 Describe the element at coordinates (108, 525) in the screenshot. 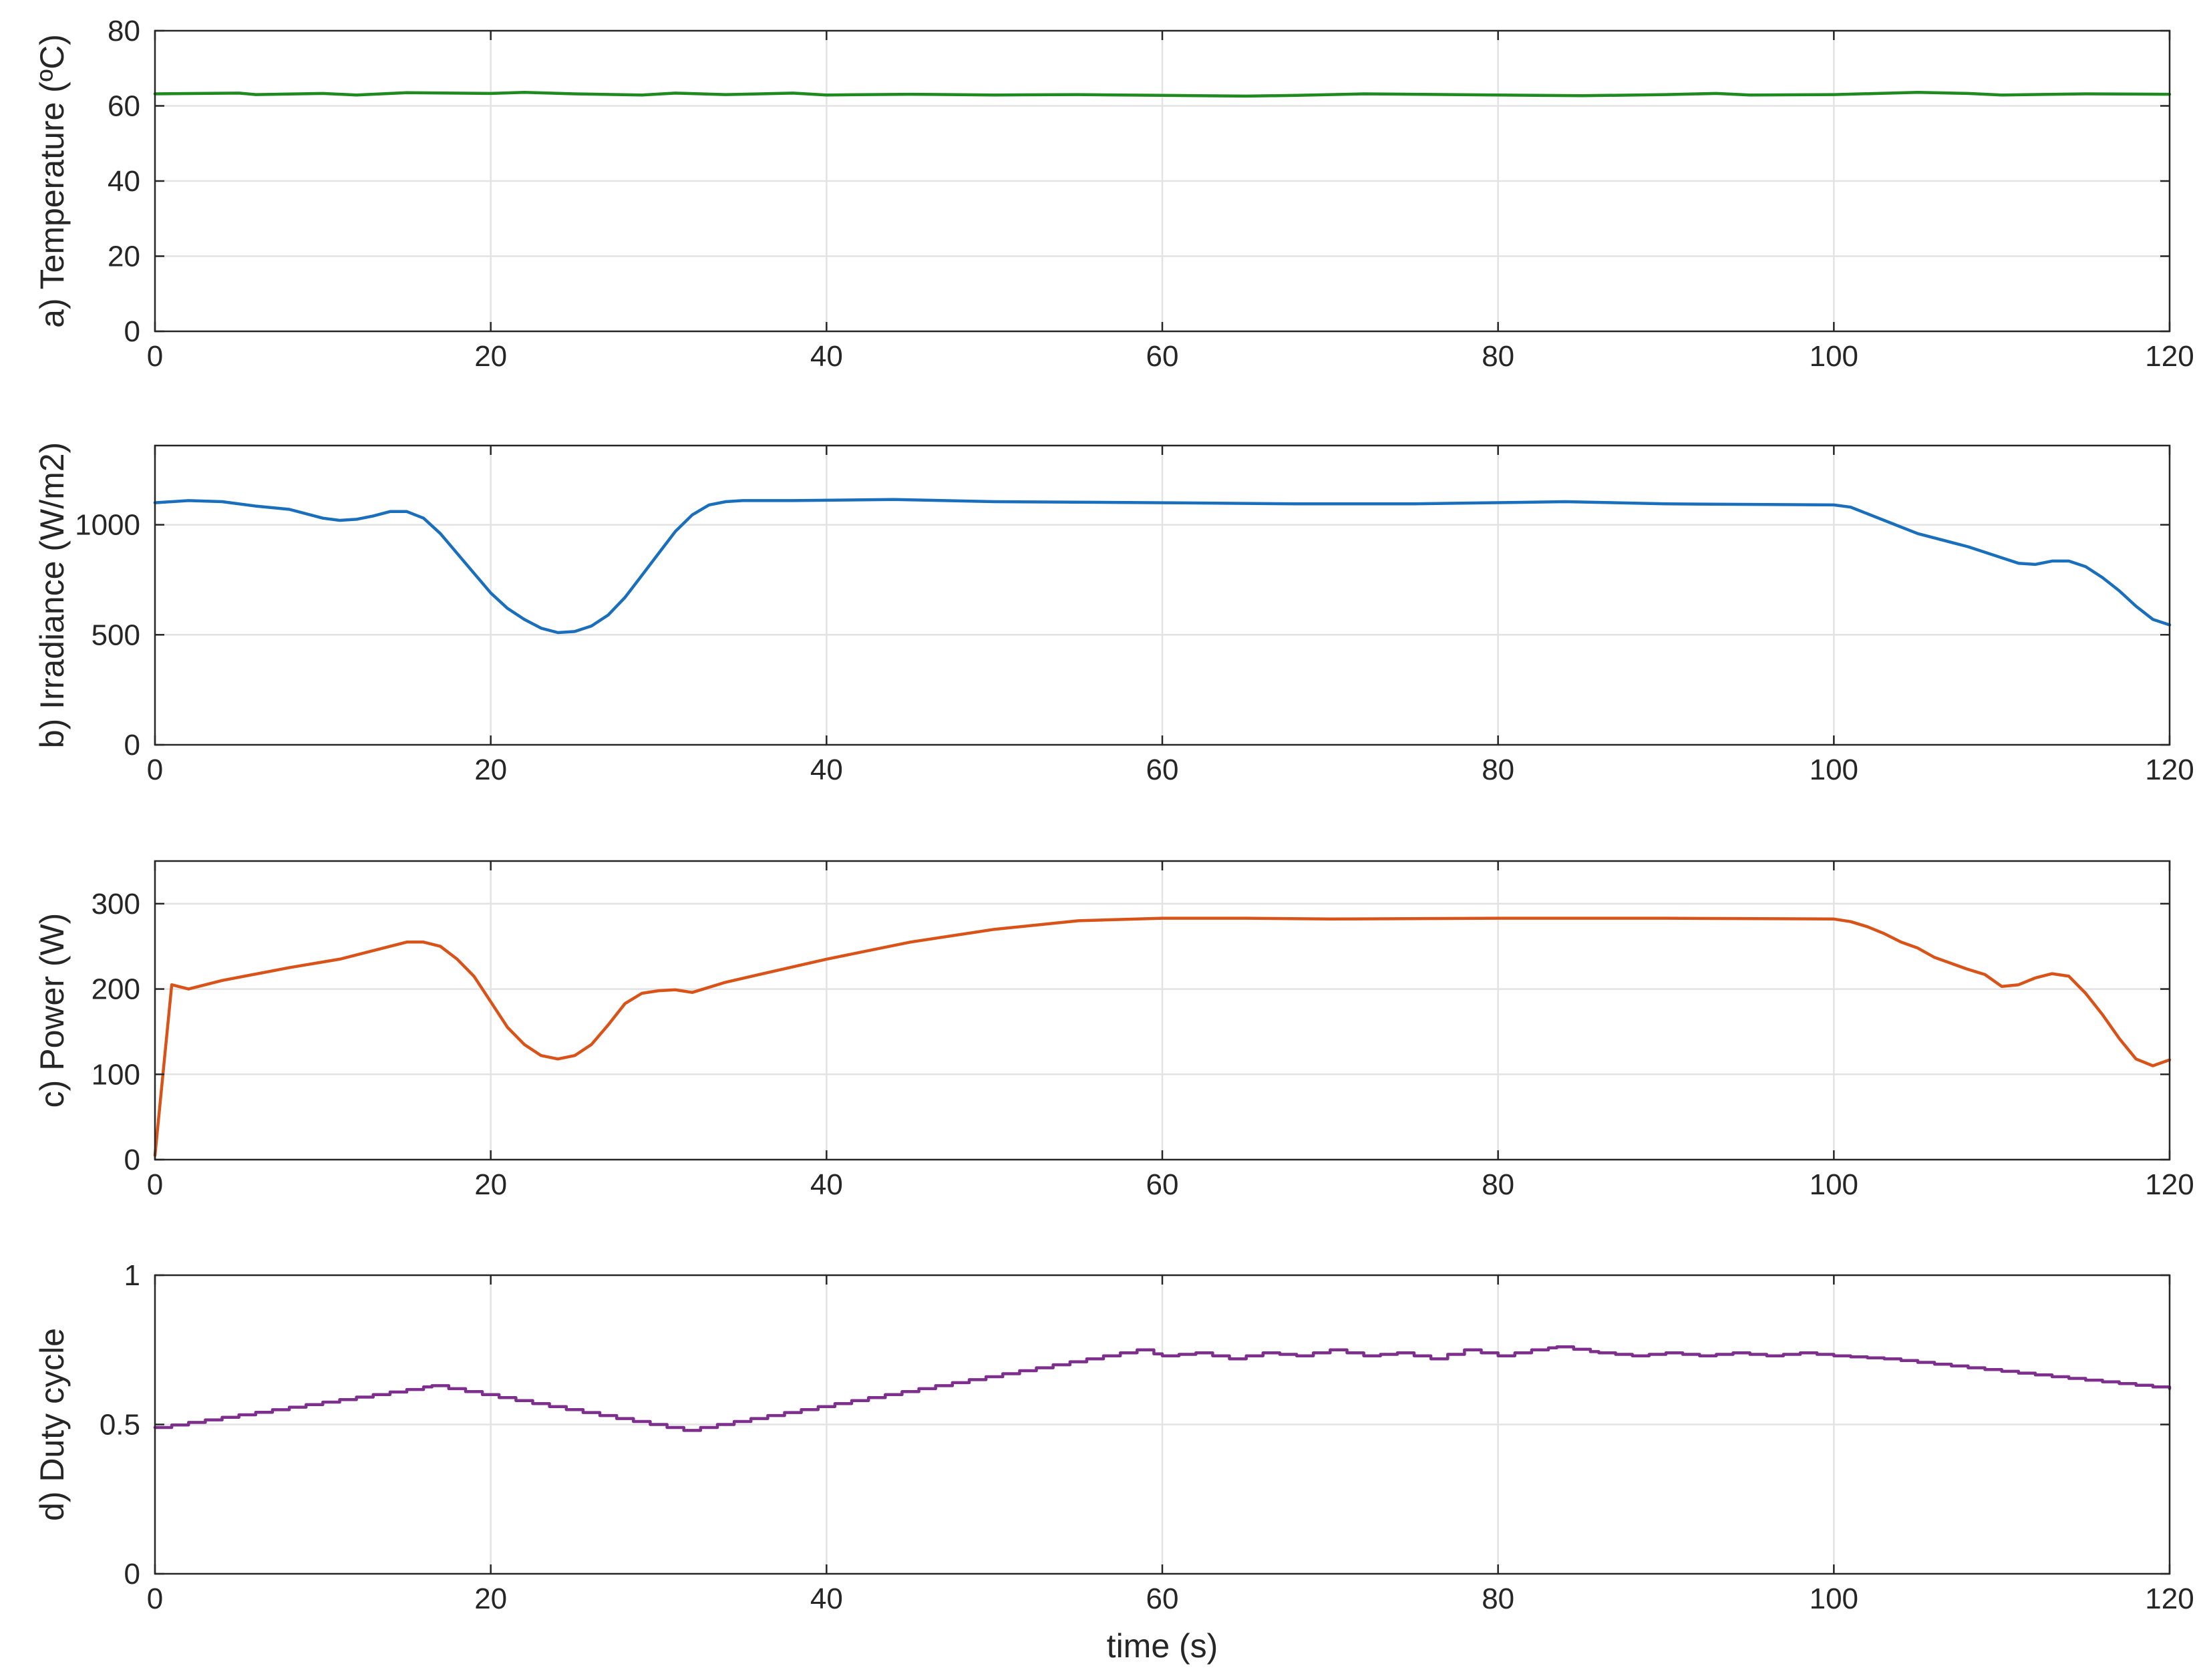

I see `y-tick-label: 1000` at that location.